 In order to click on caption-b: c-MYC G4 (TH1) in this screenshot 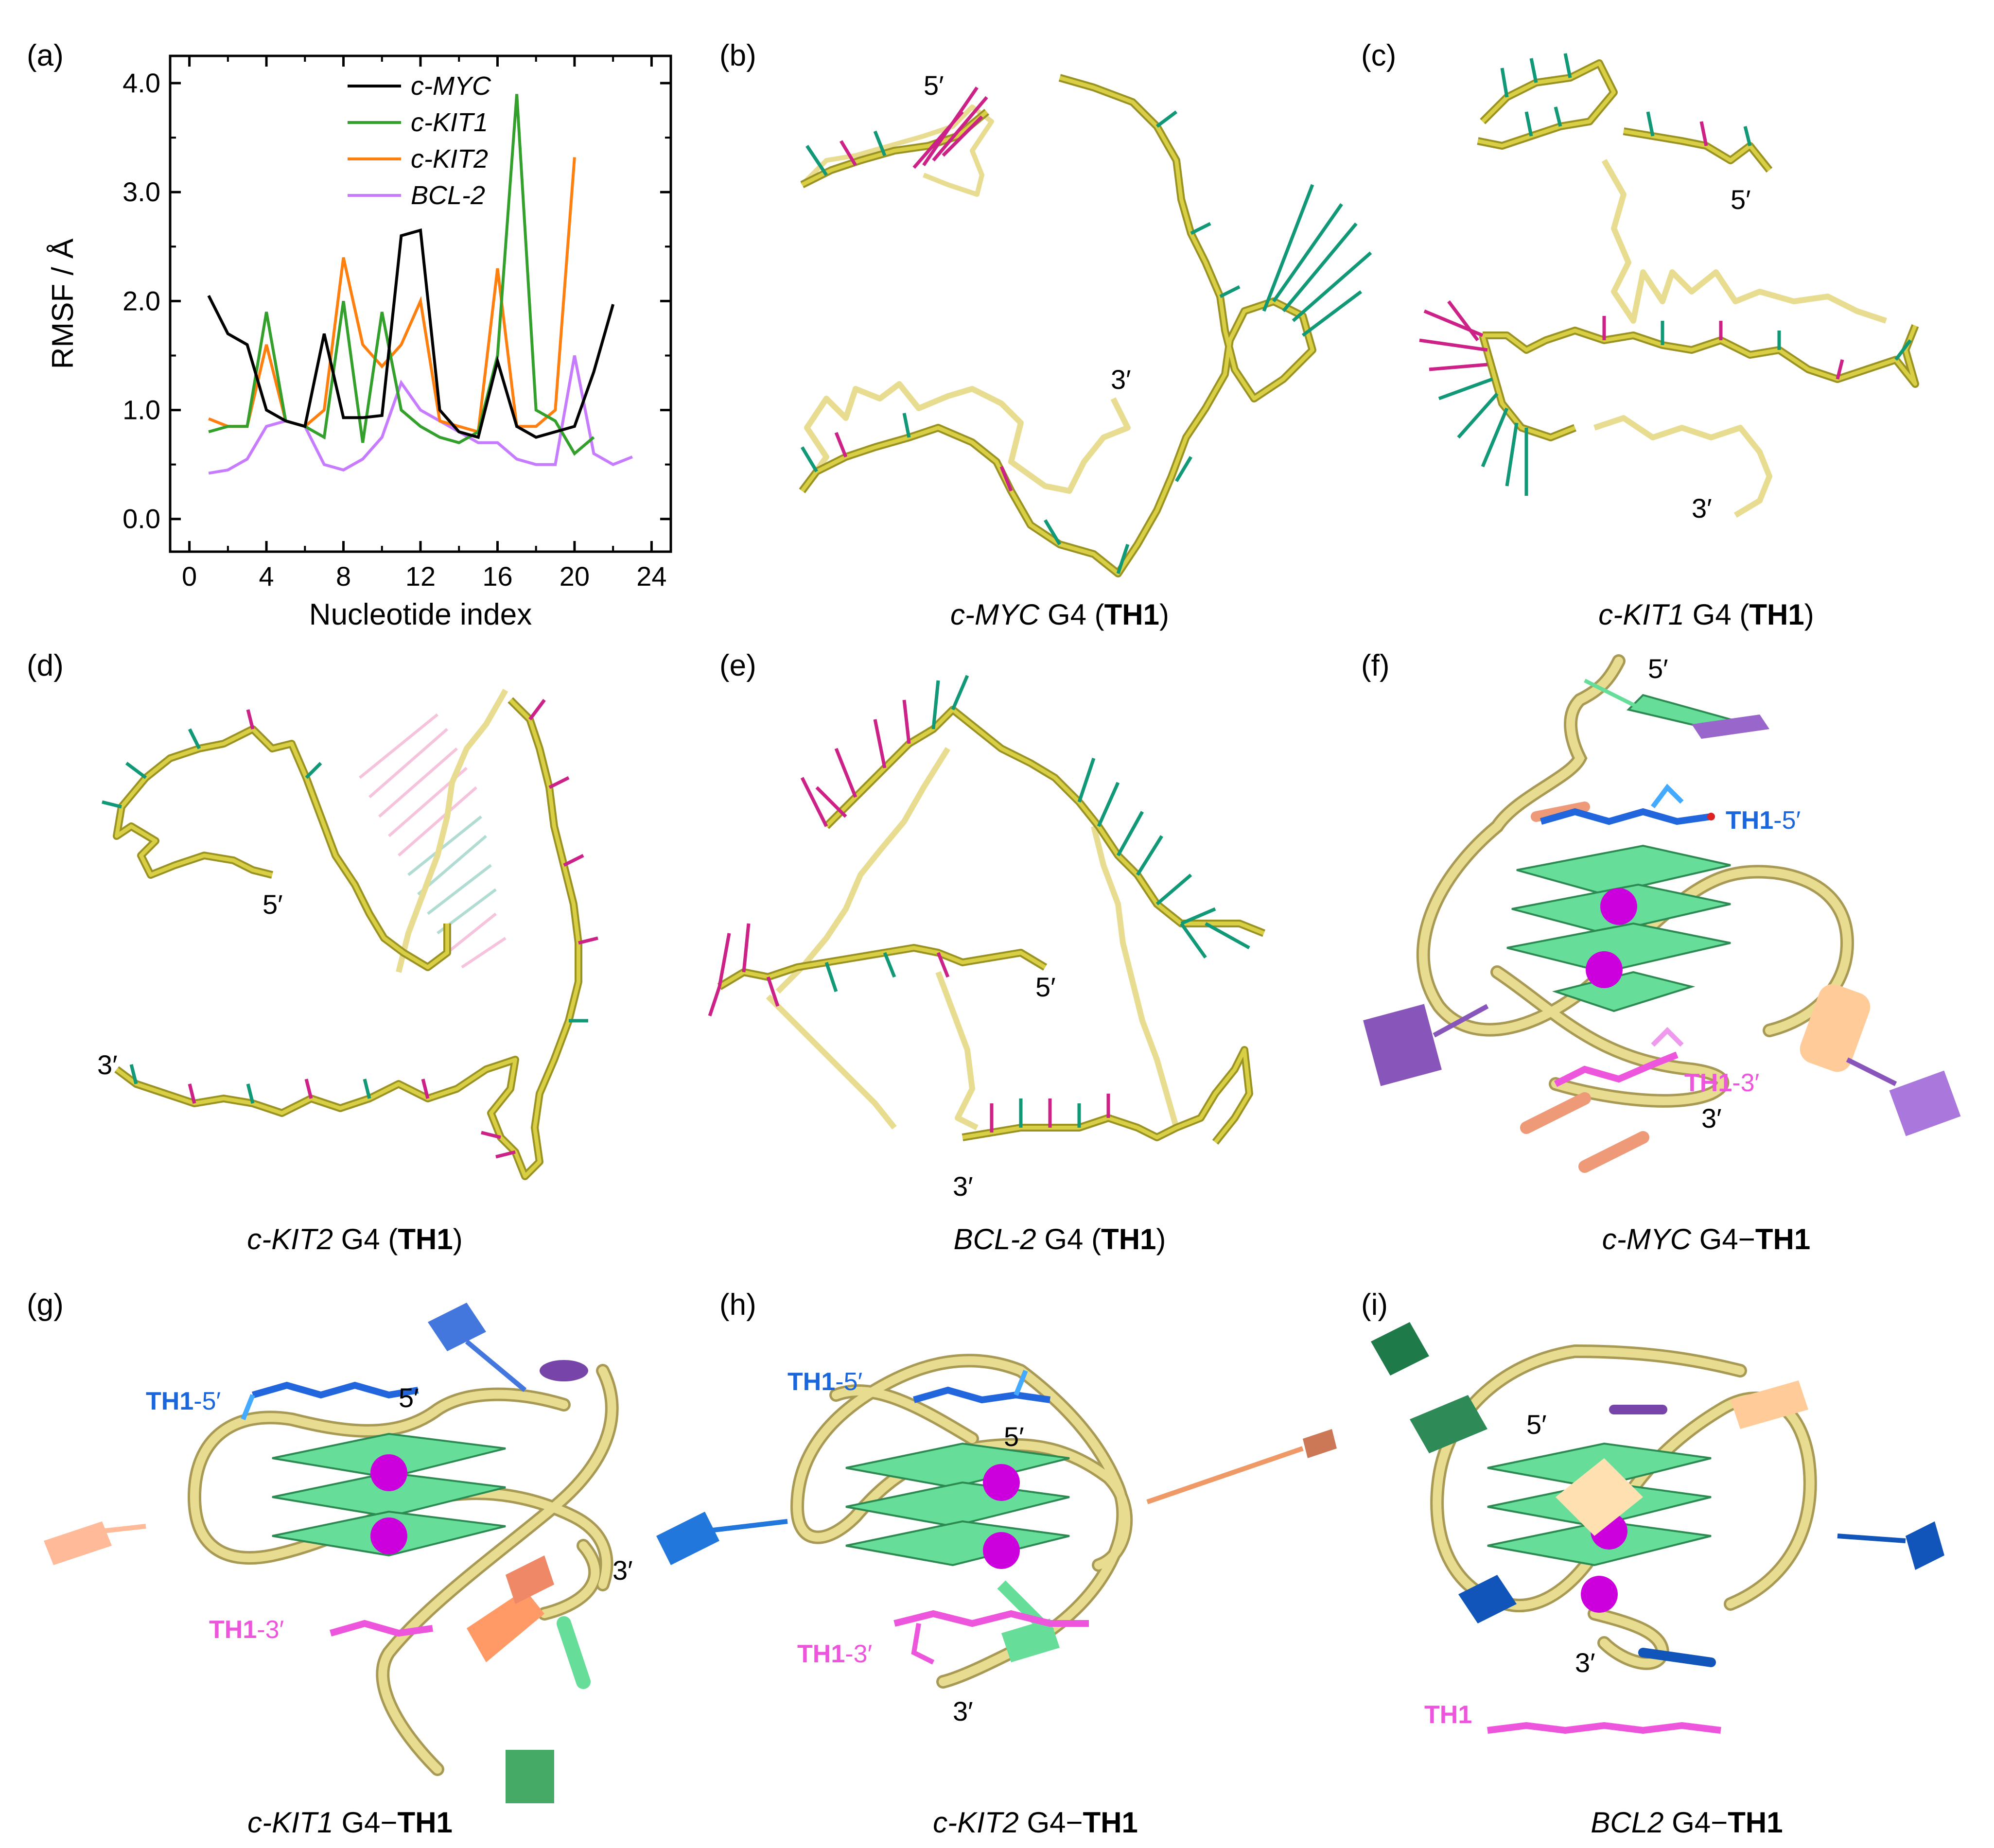, I will do `click(1059, 614)`.